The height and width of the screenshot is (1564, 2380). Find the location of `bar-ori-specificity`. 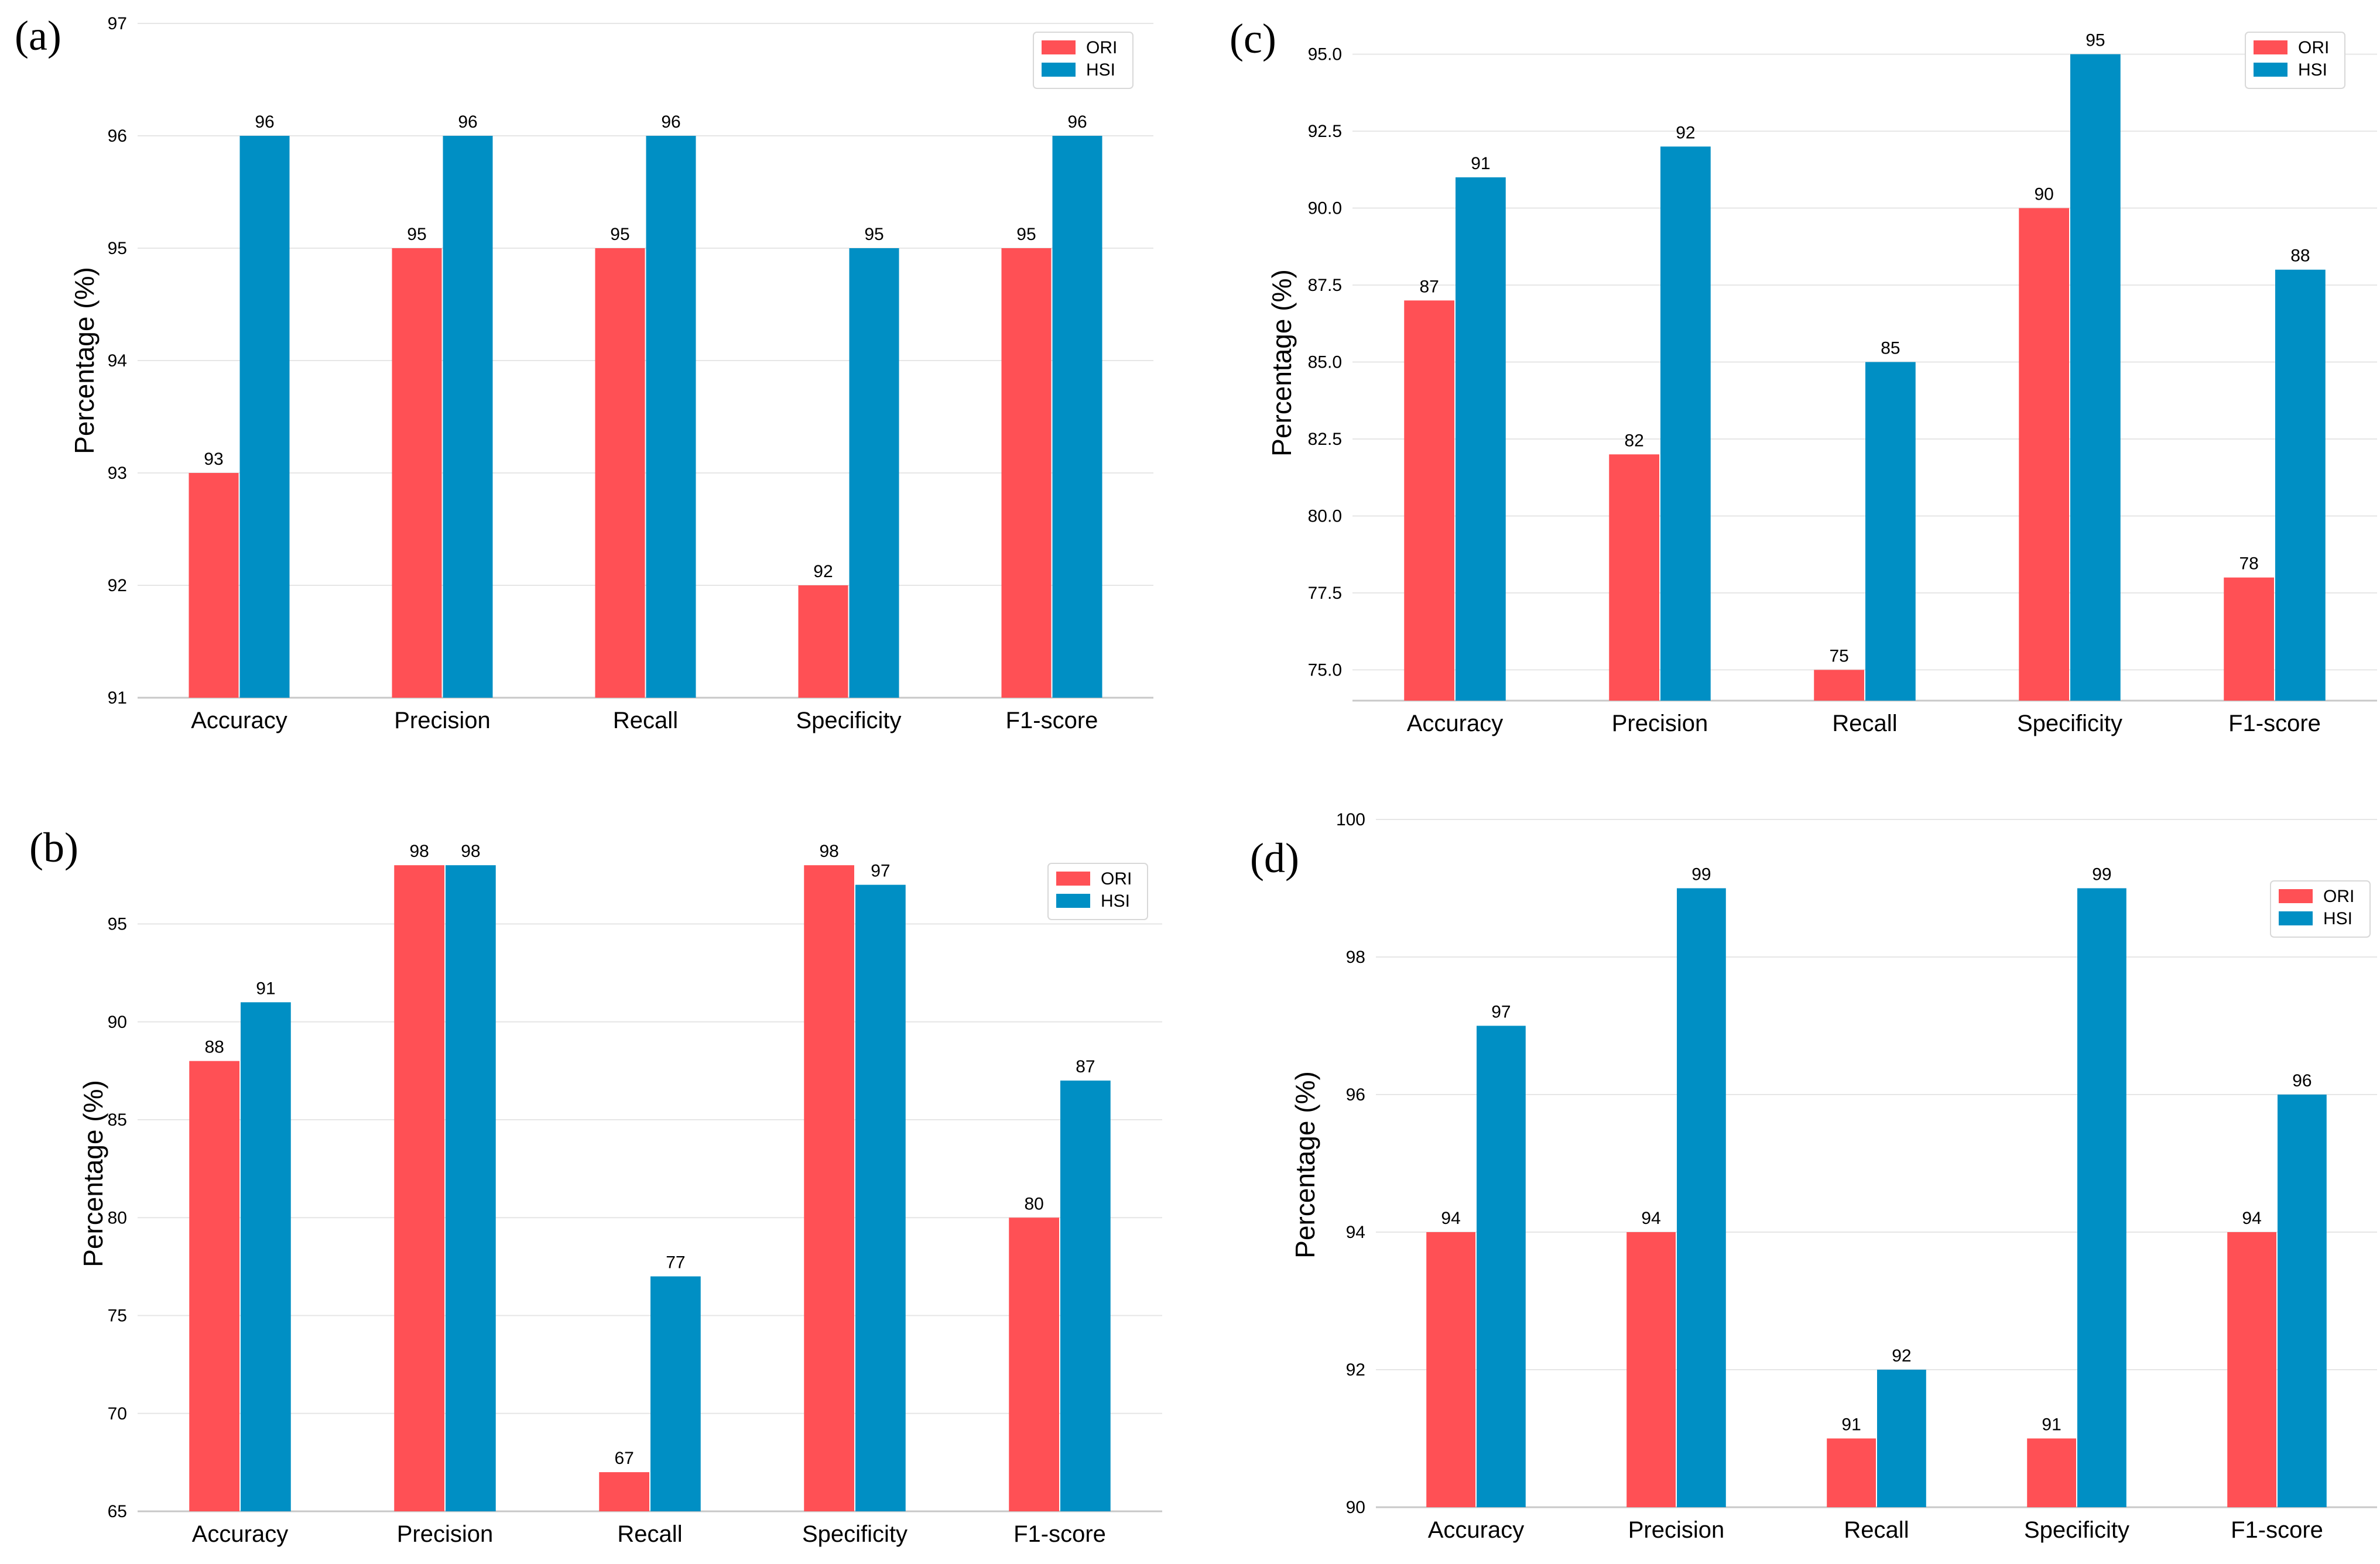

bar-ori-specificity is located at coordinates (829, 1188).